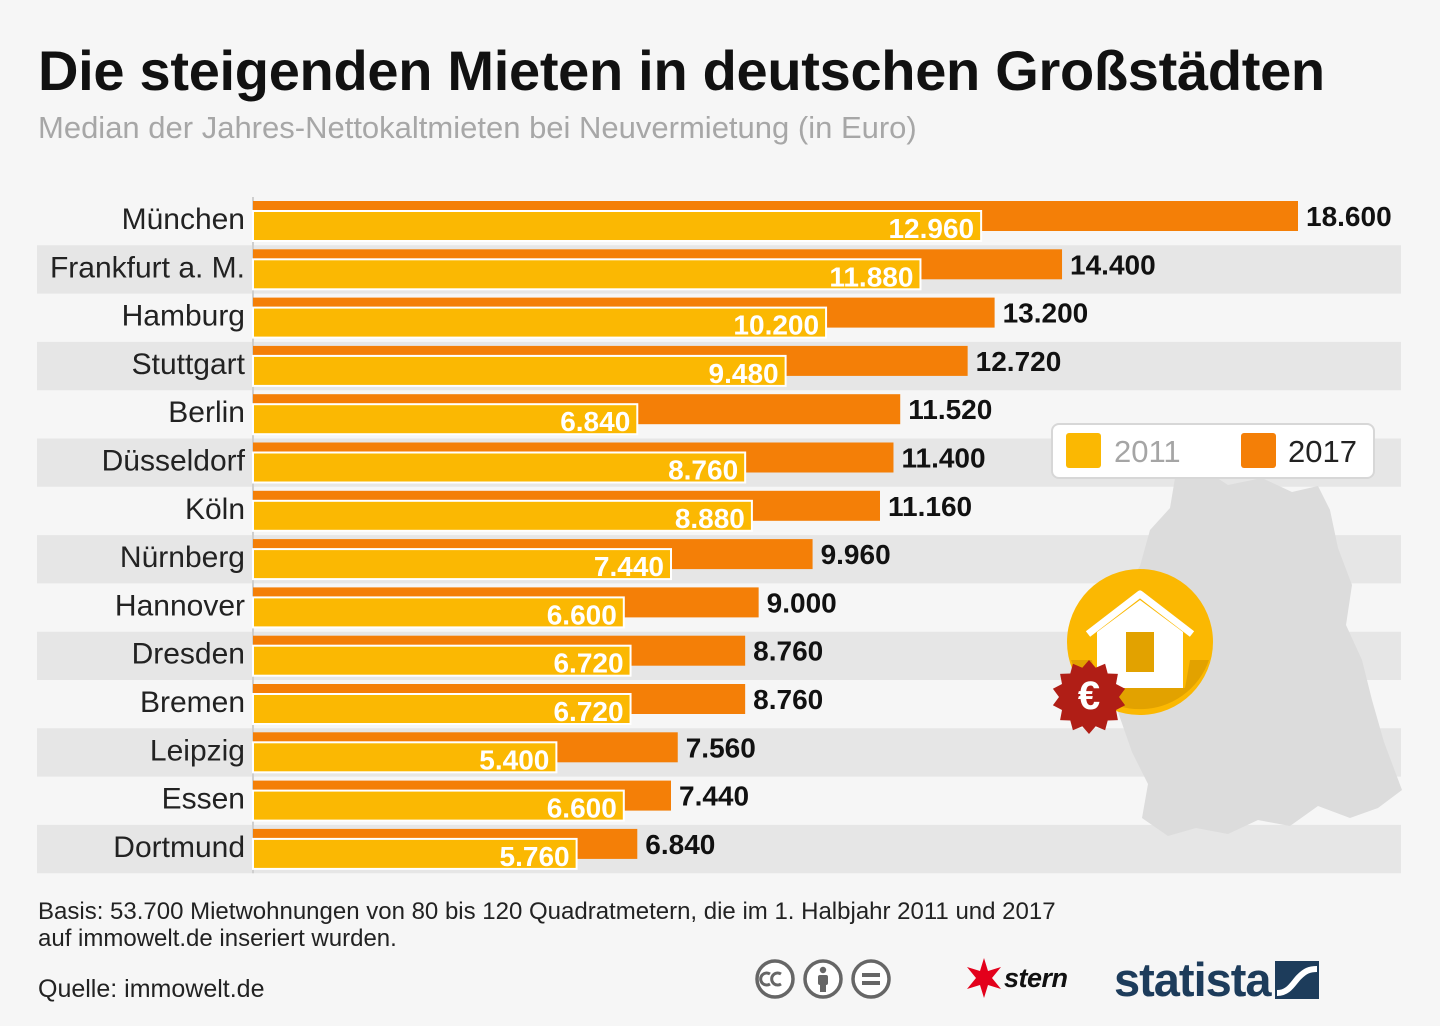 This screenshot has width=1440, height=1026. Describe the element at coordinates (151, 989) in the screenshot. I see `source-text: Quelle: immowelt.de` at that location.